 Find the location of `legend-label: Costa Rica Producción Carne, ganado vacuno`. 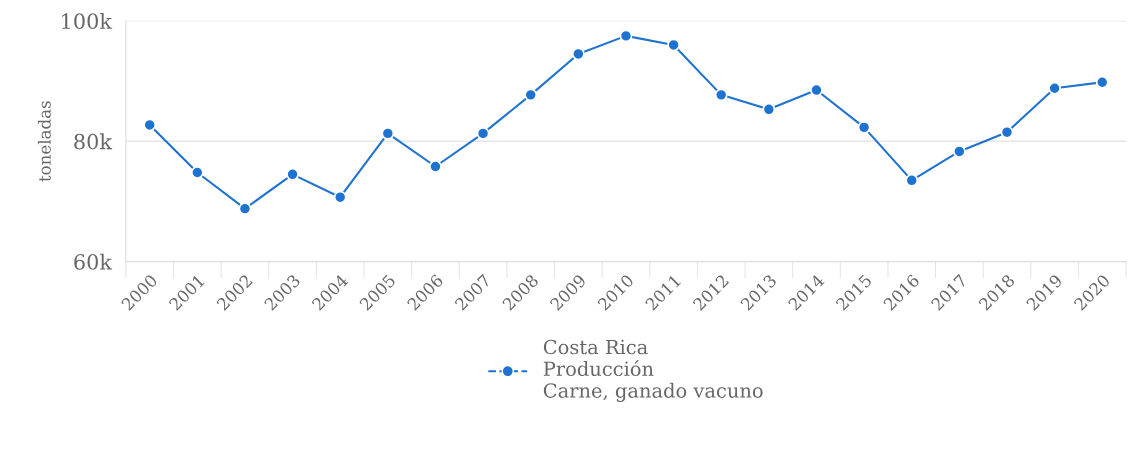

legend-label: Costa Rica Producción Carne, ganado vacuno is located at coordinates (653, 370).